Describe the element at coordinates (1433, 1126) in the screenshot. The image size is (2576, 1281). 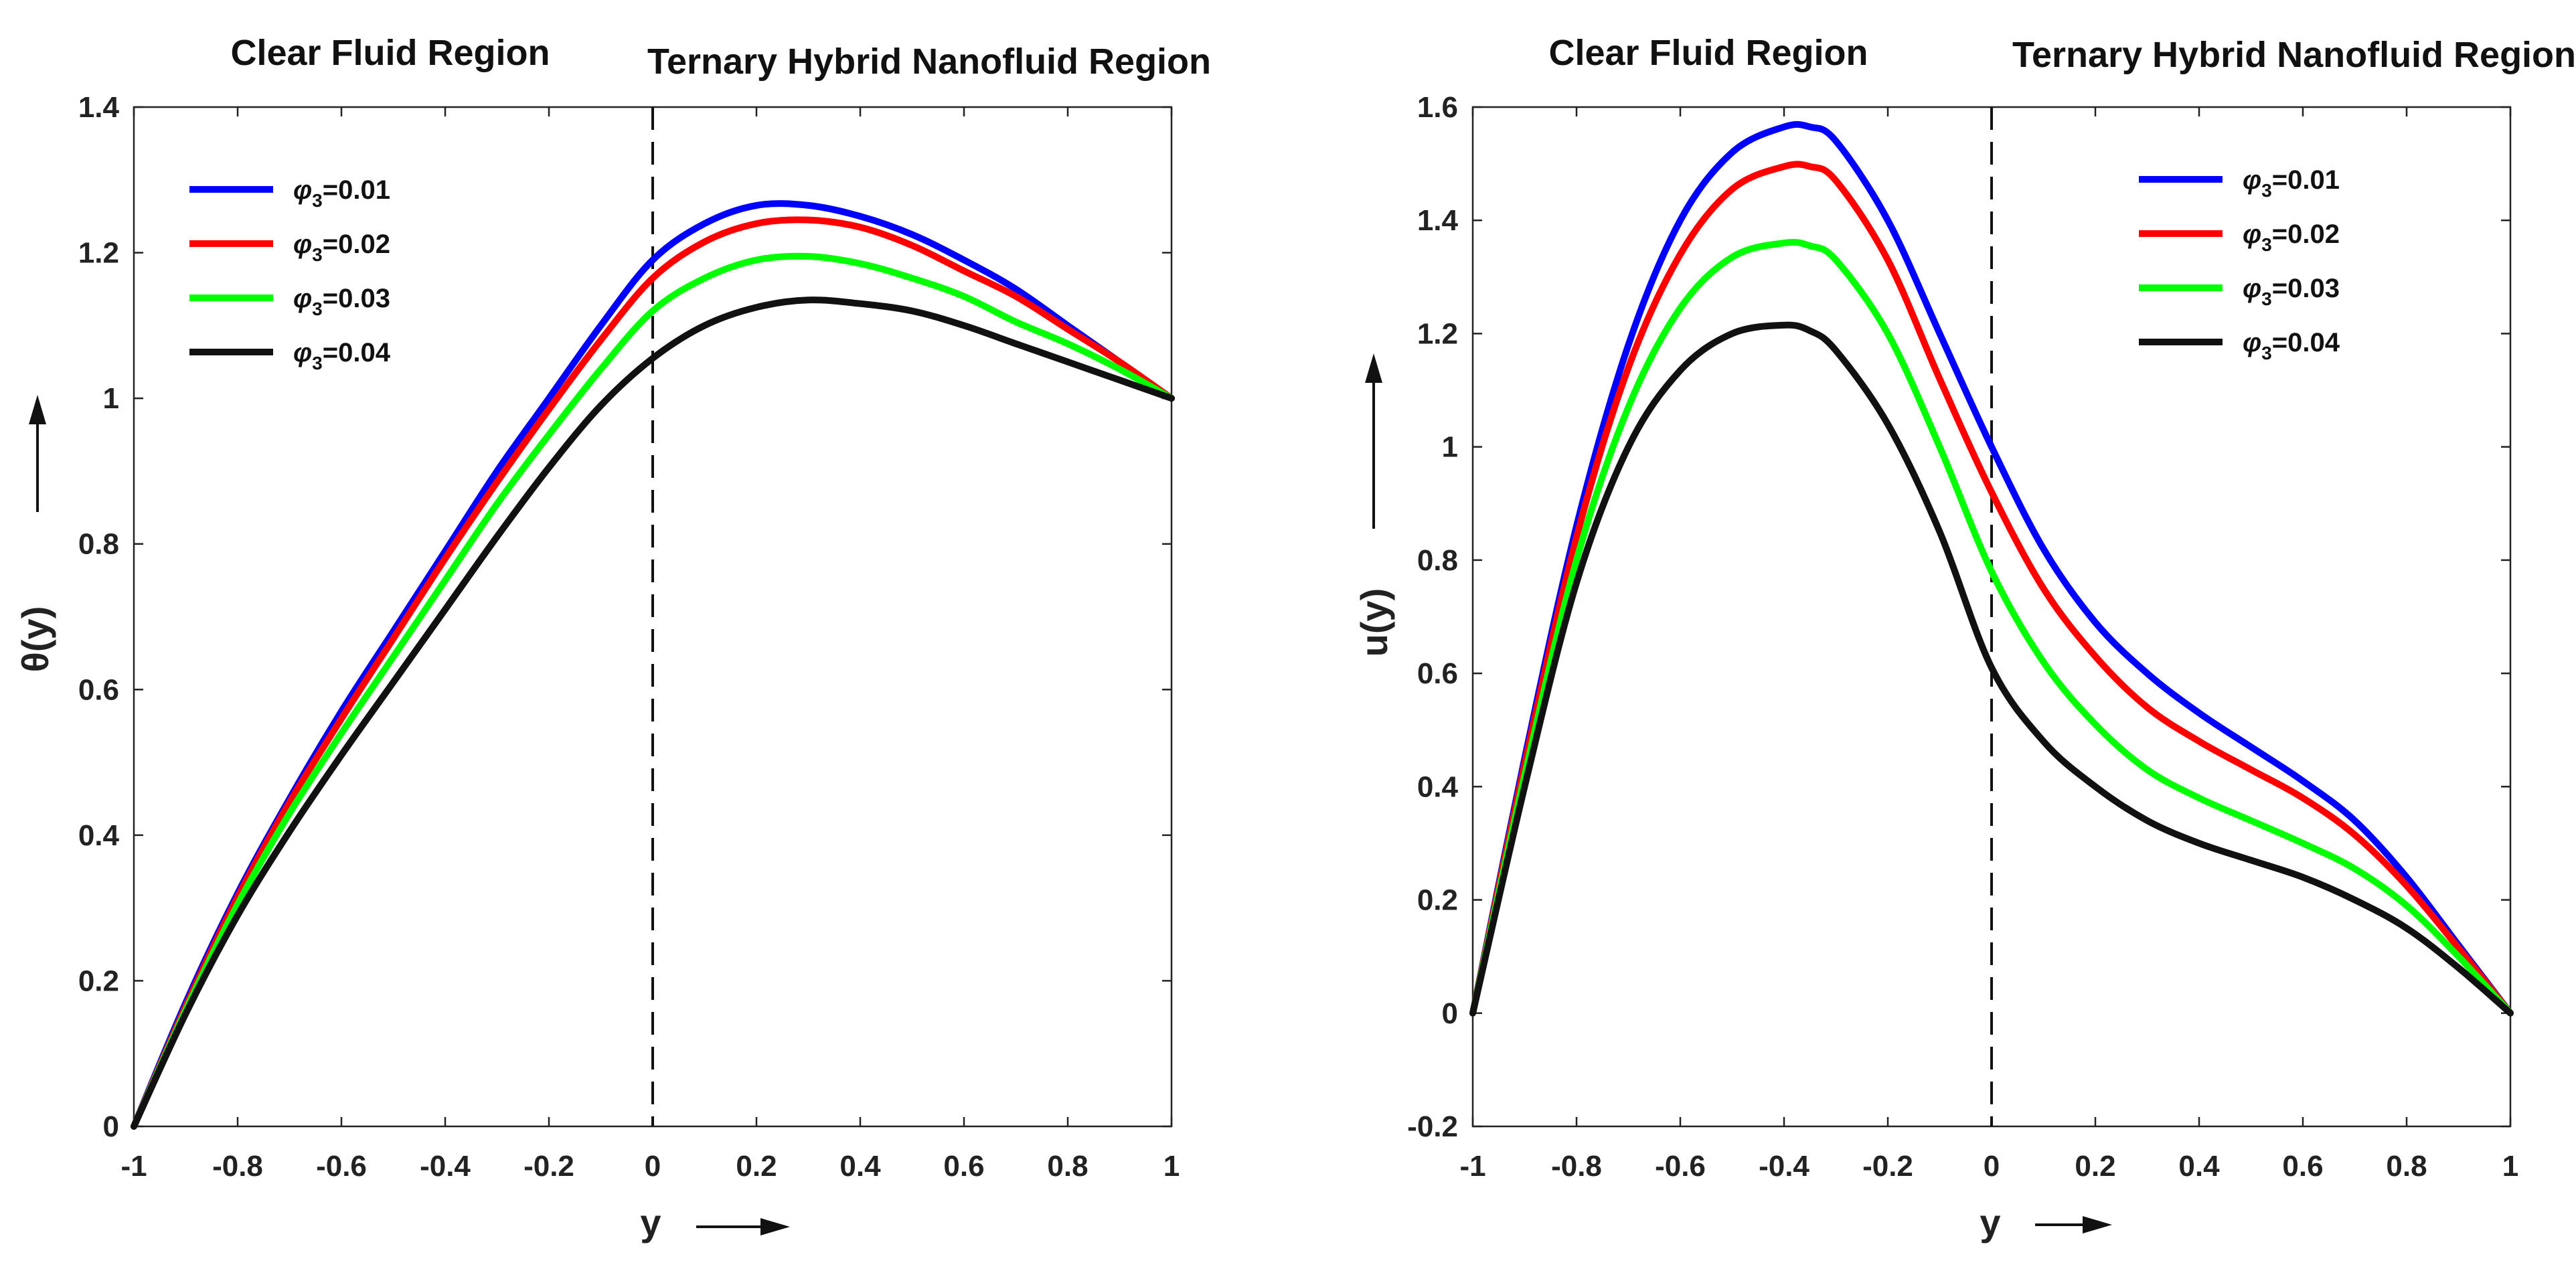
I see `y-tick-label: -0.2` at that location.